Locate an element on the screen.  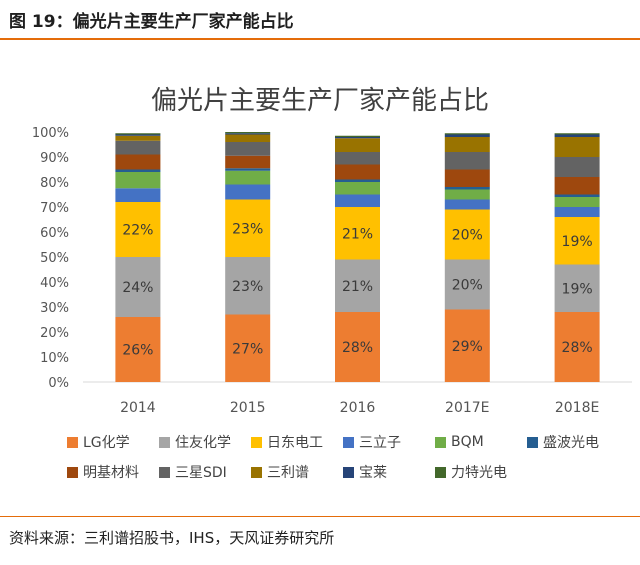
source-note: 资料来源：三利谱招股书，IHS，天风证券研究所 is located at coordinates (172, 538).